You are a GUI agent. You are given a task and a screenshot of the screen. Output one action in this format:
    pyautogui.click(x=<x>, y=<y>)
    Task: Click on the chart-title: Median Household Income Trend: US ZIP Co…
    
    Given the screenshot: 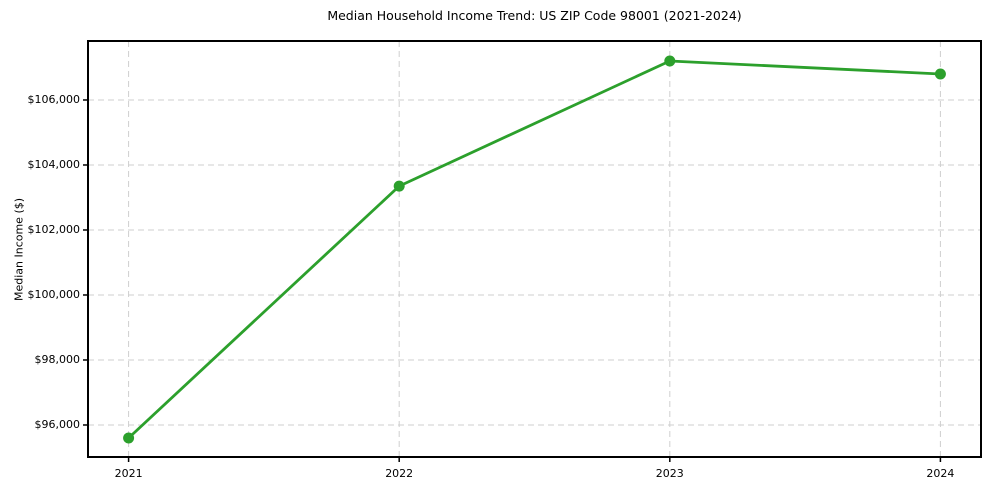 What is the action you would take?
    pyautogui.click(x=534, y=15)
    